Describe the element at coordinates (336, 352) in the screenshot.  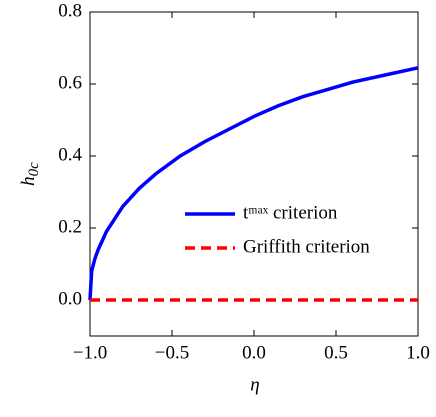
I see `x-tick-label: 0.5` at that location.